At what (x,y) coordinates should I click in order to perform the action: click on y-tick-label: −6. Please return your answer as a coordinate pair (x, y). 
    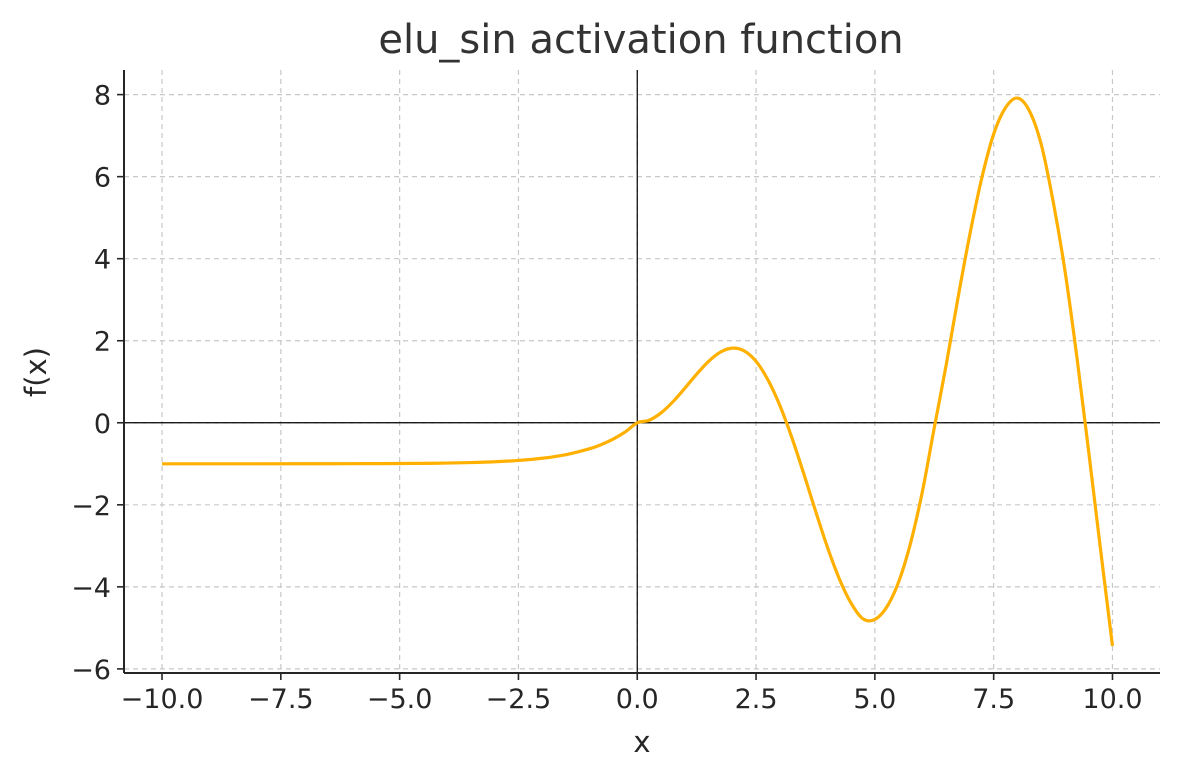
    Looking at the image, I should click on (91, 670).